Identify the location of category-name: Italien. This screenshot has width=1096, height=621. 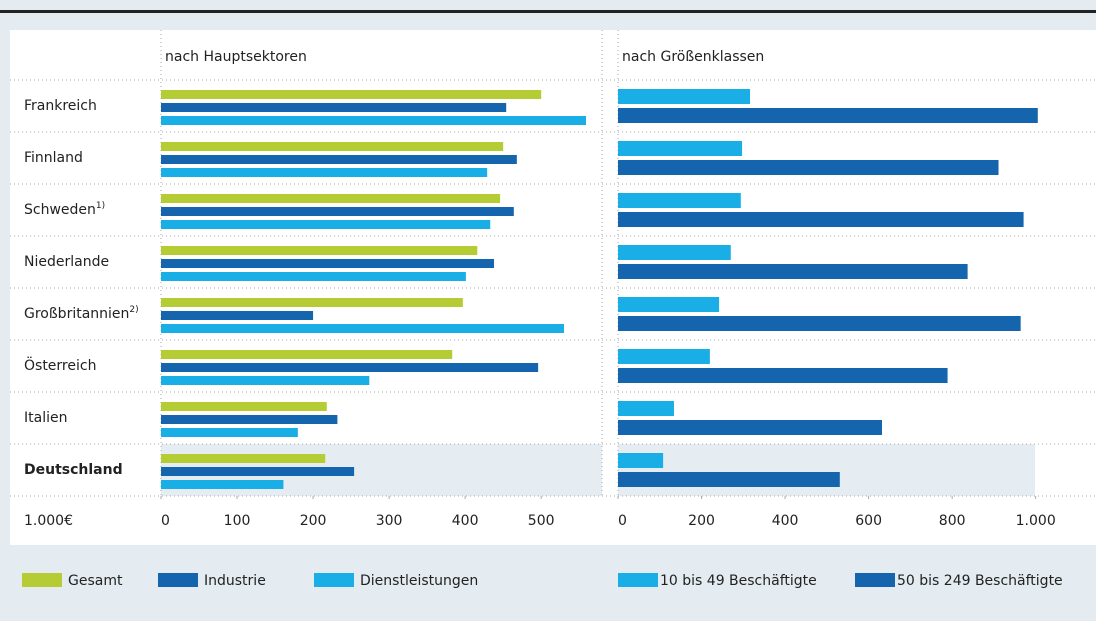
(45, 418).